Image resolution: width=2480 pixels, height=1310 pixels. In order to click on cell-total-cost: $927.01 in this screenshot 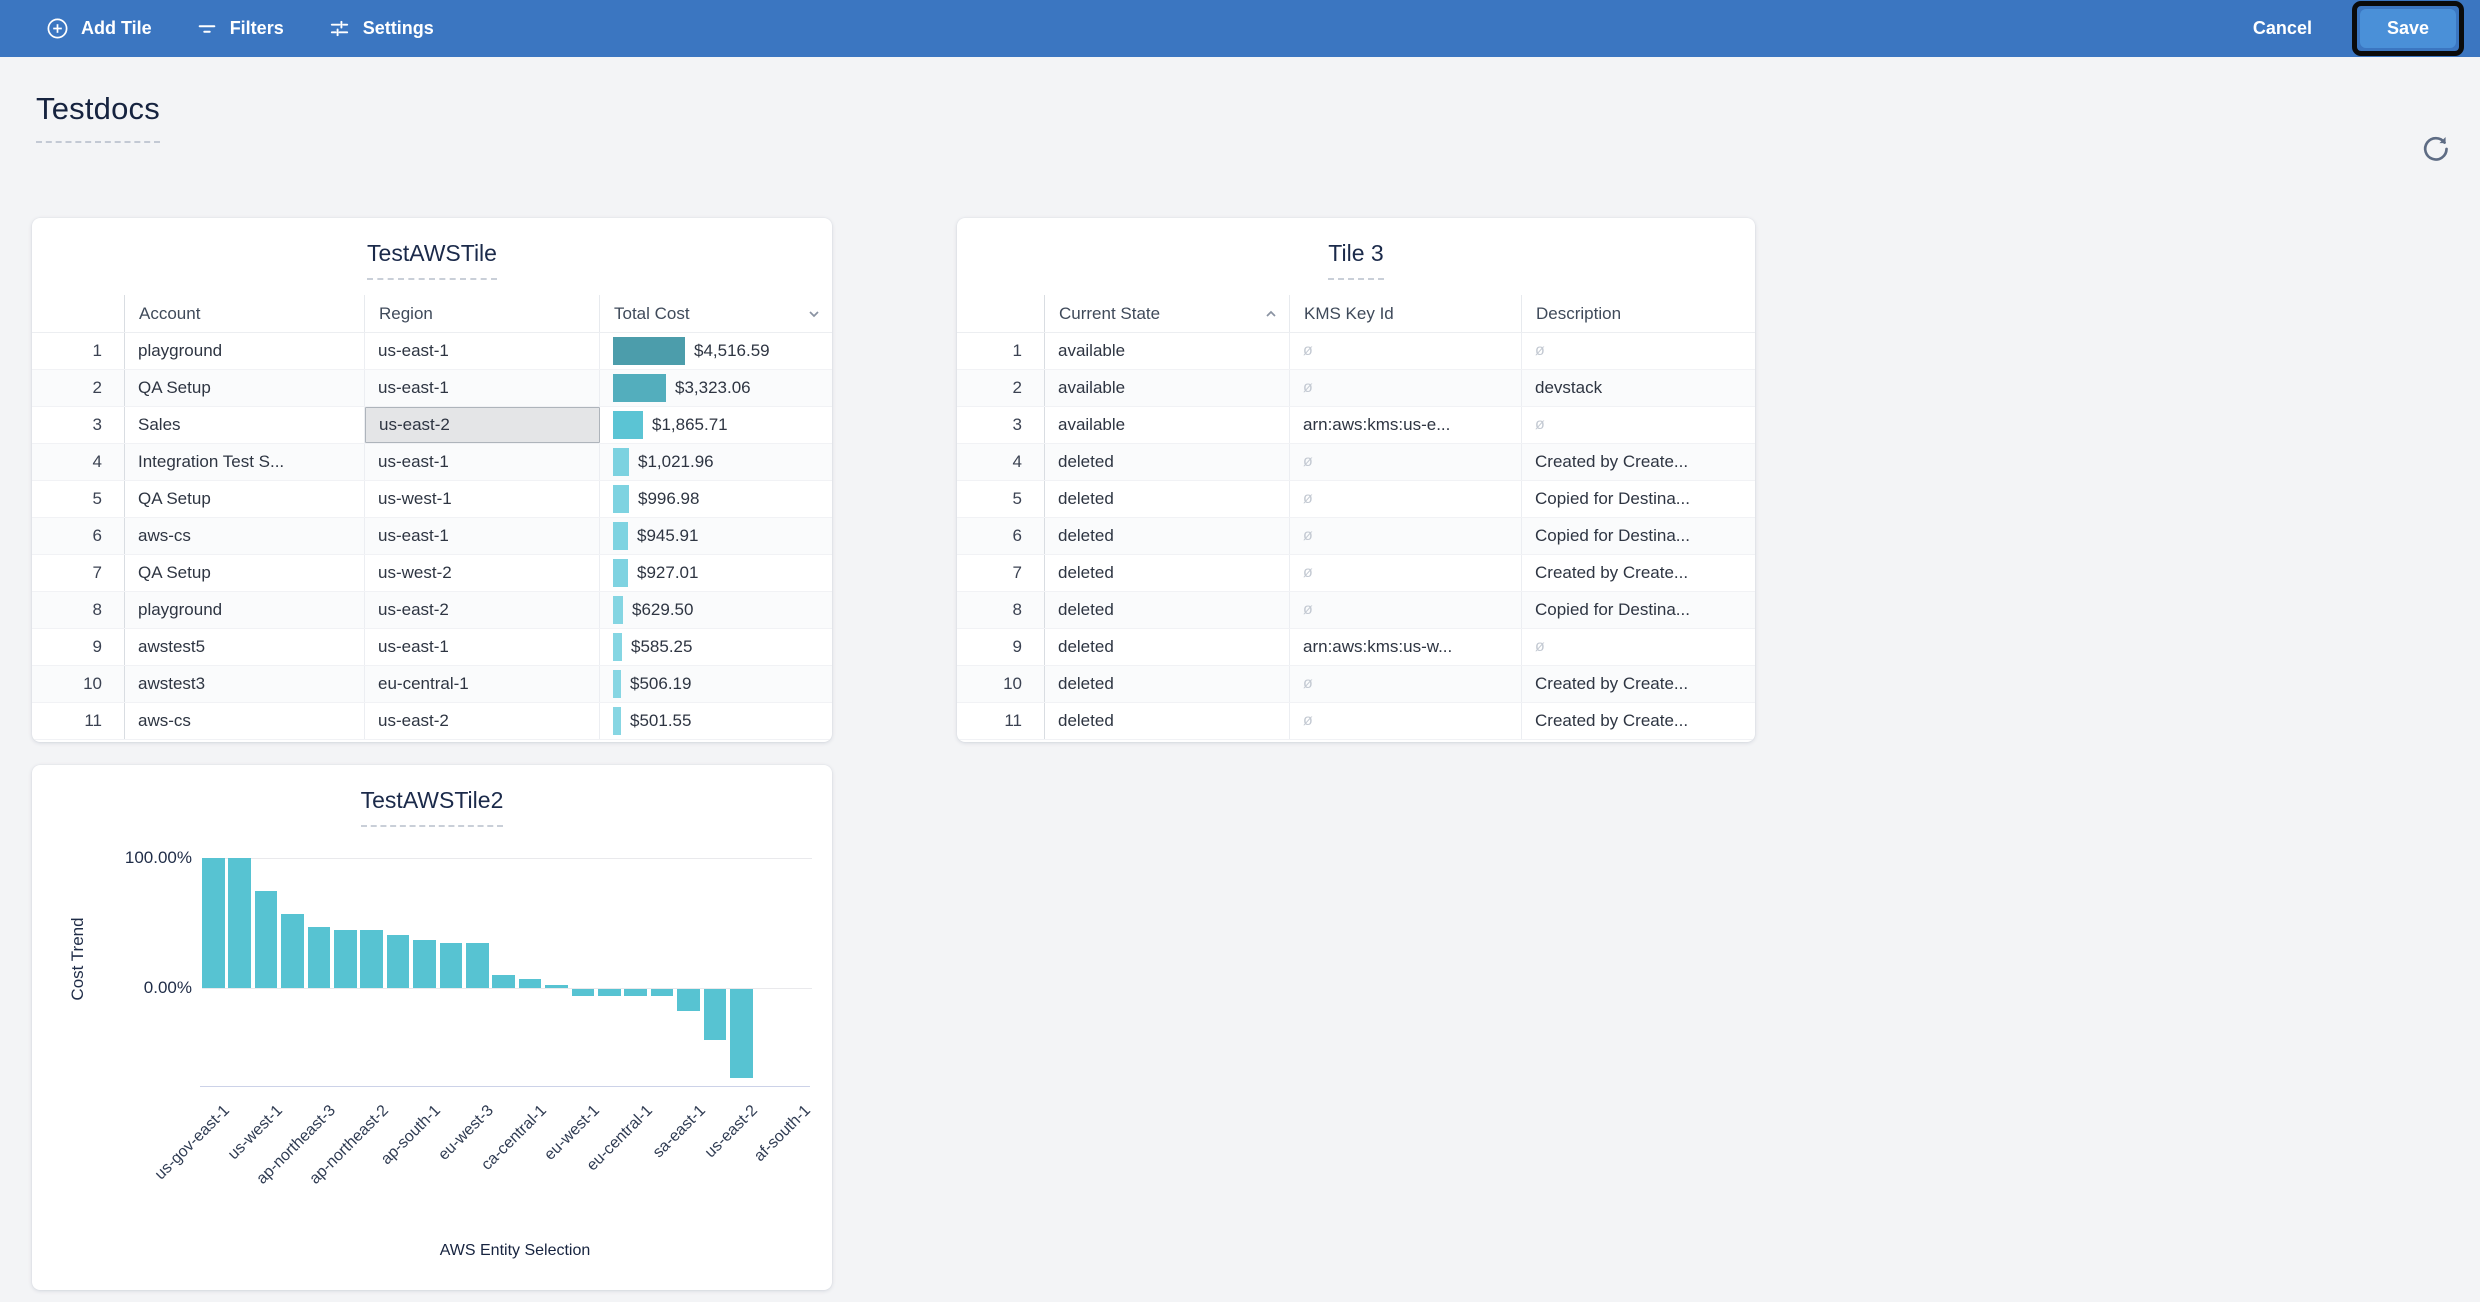, I will do `click(716, 573)`.